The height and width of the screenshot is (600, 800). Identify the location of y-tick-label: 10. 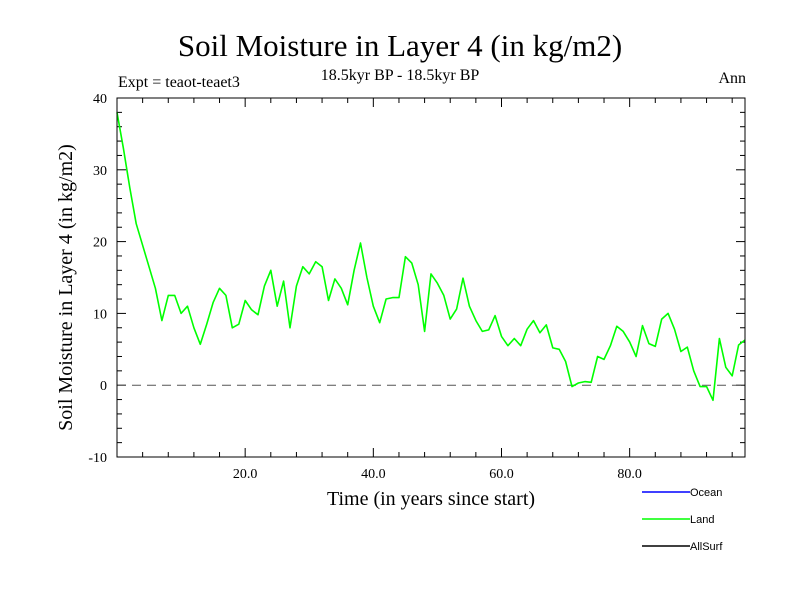
(100, 314).